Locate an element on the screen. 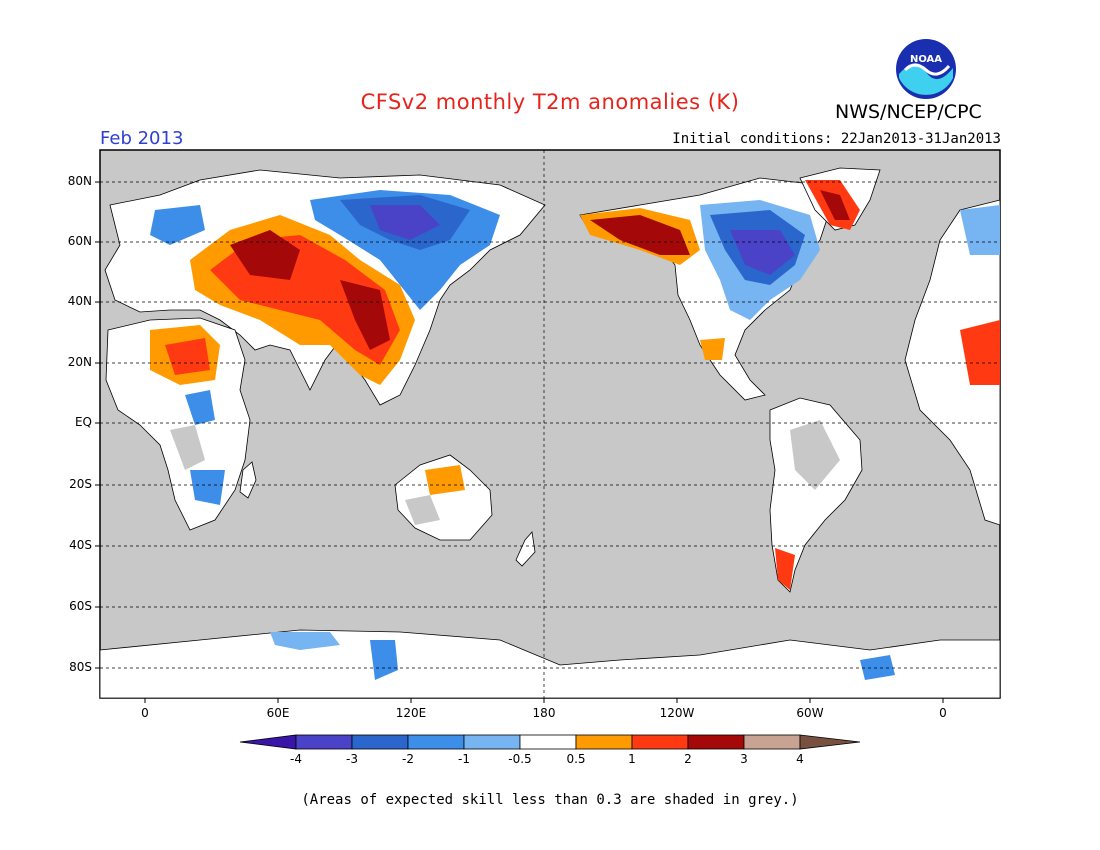 The image size is (1100, 850). lat-label: 80S is located at coordinates (80, 667).